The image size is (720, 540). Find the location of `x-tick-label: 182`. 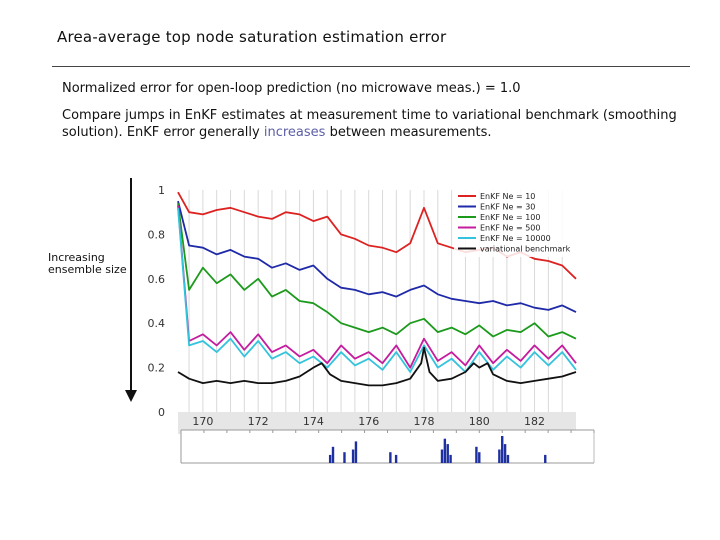

x-tick-label: 182 is located at coordinates (534, 421).